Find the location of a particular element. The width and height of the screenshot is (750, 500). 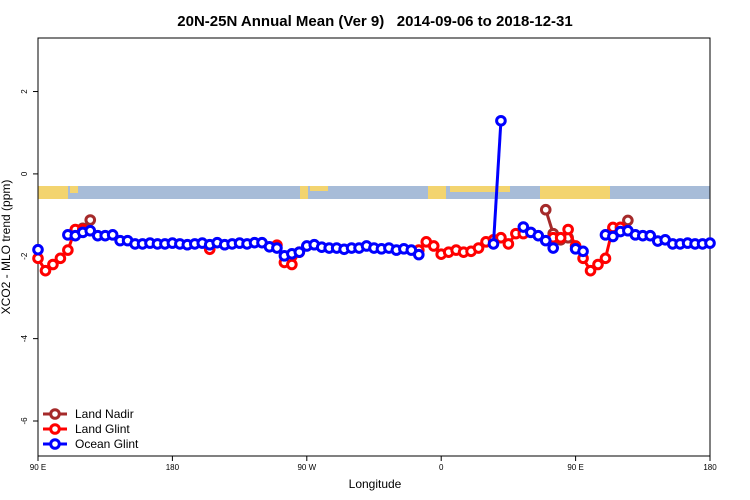

x-axis-label: Longitude is located at coordinates (375, 484).